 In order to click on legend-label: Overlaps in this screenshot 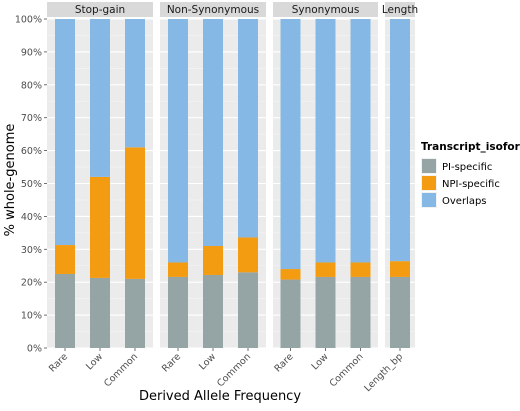, I will do `click(464, 201)`.